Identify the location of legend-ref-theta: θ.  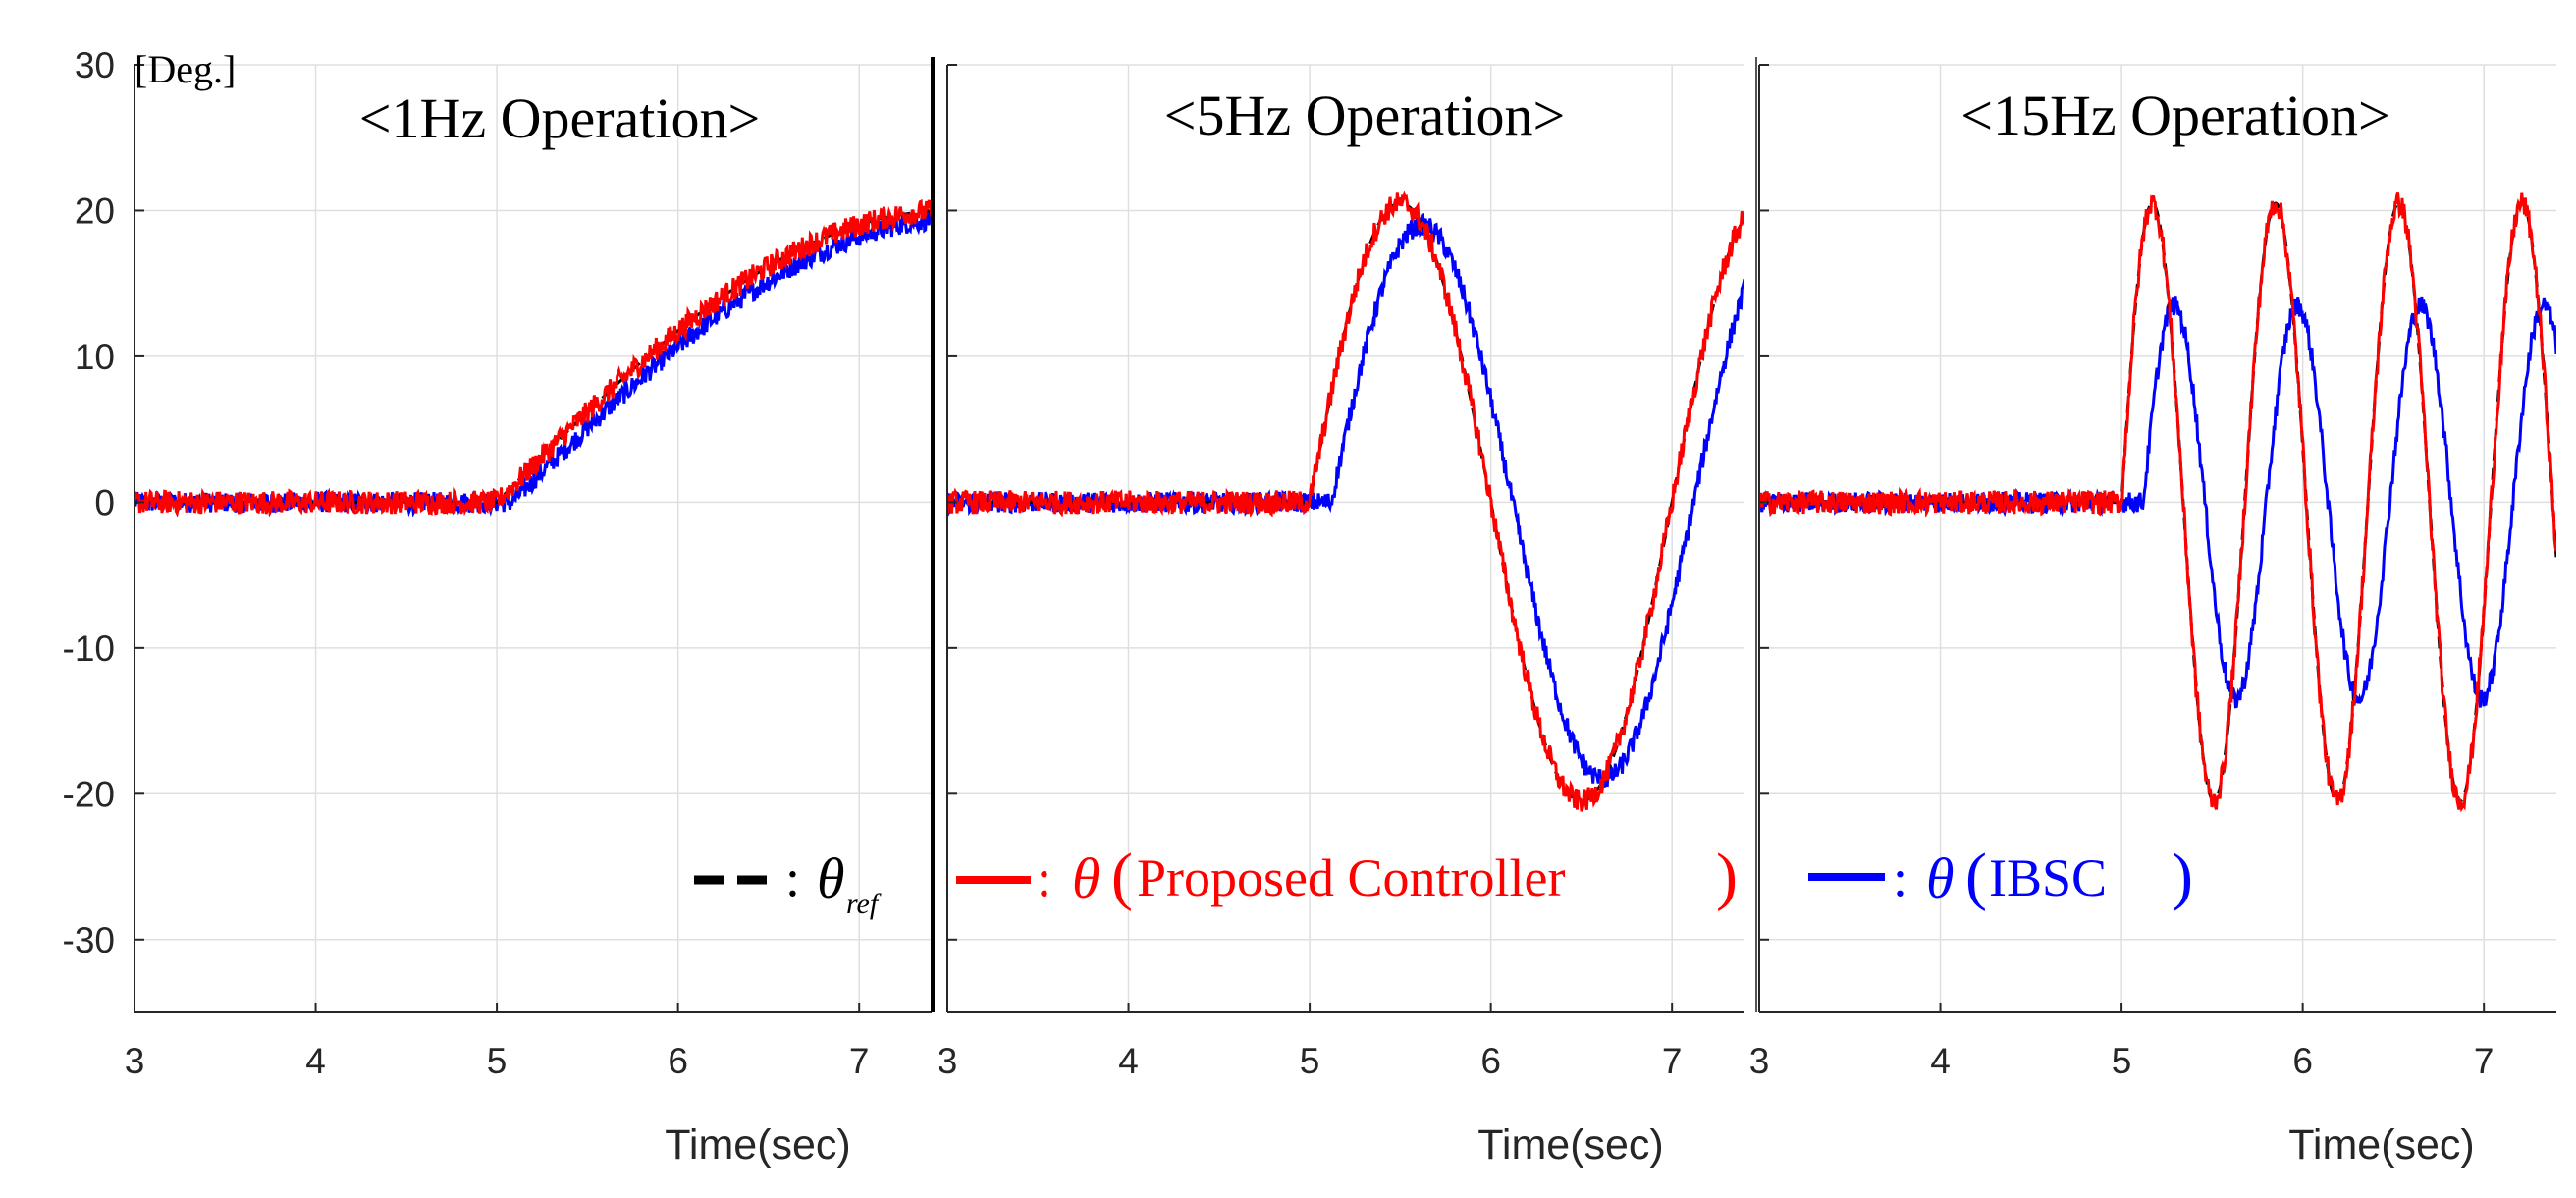
(831, 878).